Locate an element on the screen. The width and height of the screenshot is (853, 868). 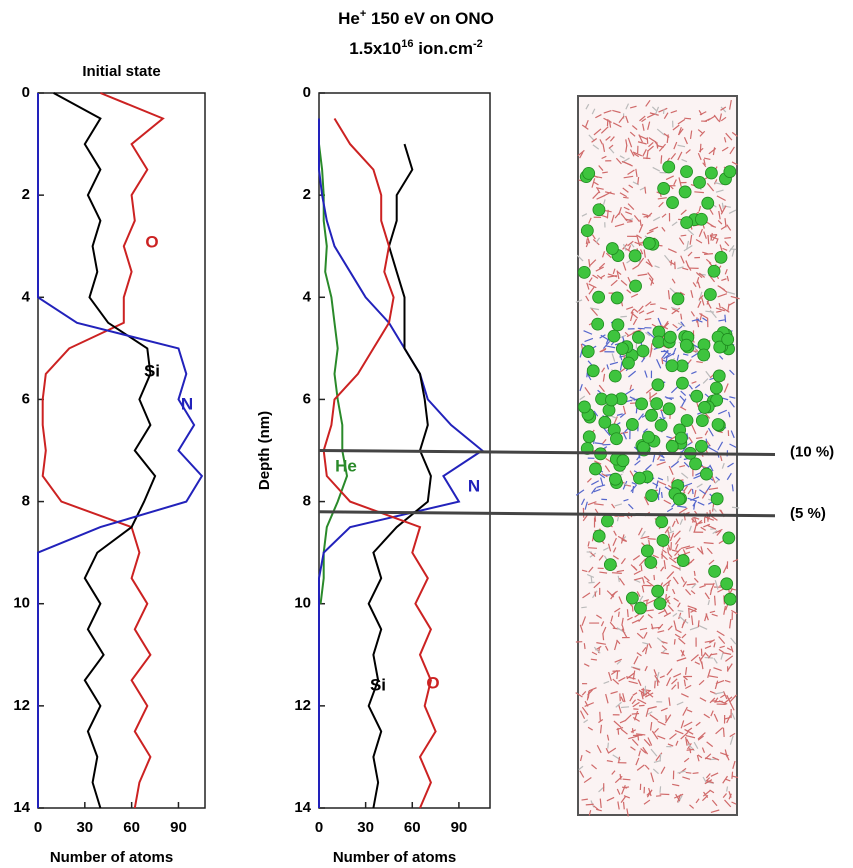
y-tick-label: 2 is located at coordinates (26, 194).